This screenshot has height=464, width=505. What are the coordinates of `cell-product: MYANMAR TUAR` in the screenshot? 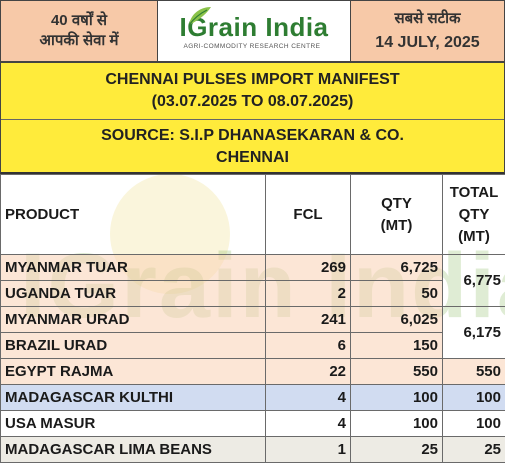 It's located at (133, 267).